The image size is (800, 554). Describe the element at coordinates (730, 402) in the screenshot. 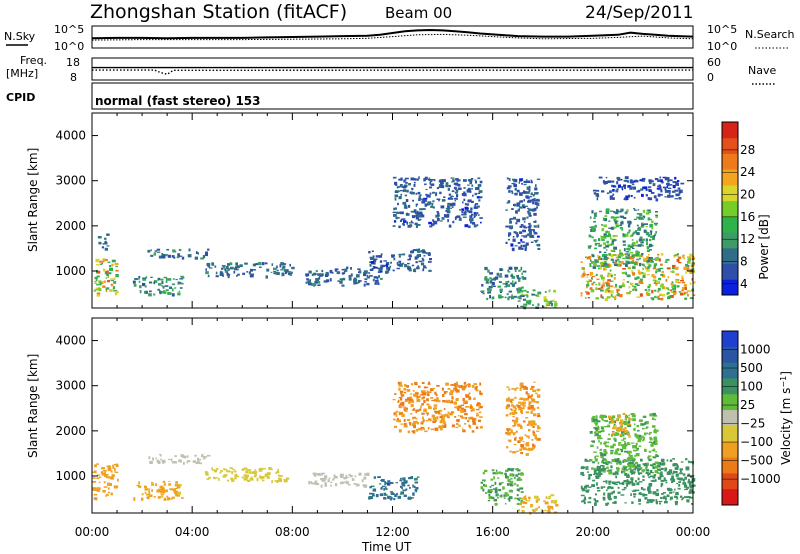

I see `velocity-colorbar-swatch` at that location.